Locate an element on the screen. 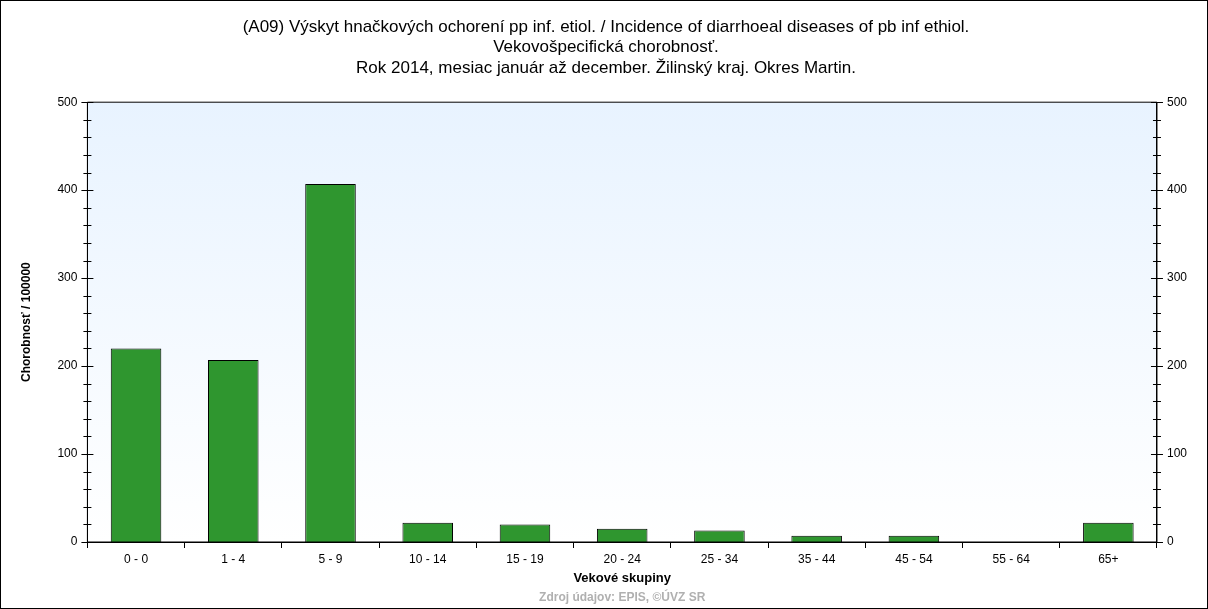 The width and height of the screenshot is (1208, 609). y-tick-label: 500 is located at coordinates (67, 101).